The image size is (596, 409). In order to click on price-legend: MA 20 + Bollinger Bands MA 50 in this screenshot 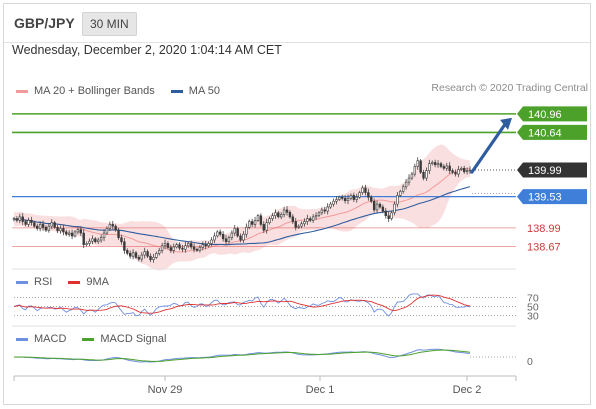, I will do `click(126, 91)`.